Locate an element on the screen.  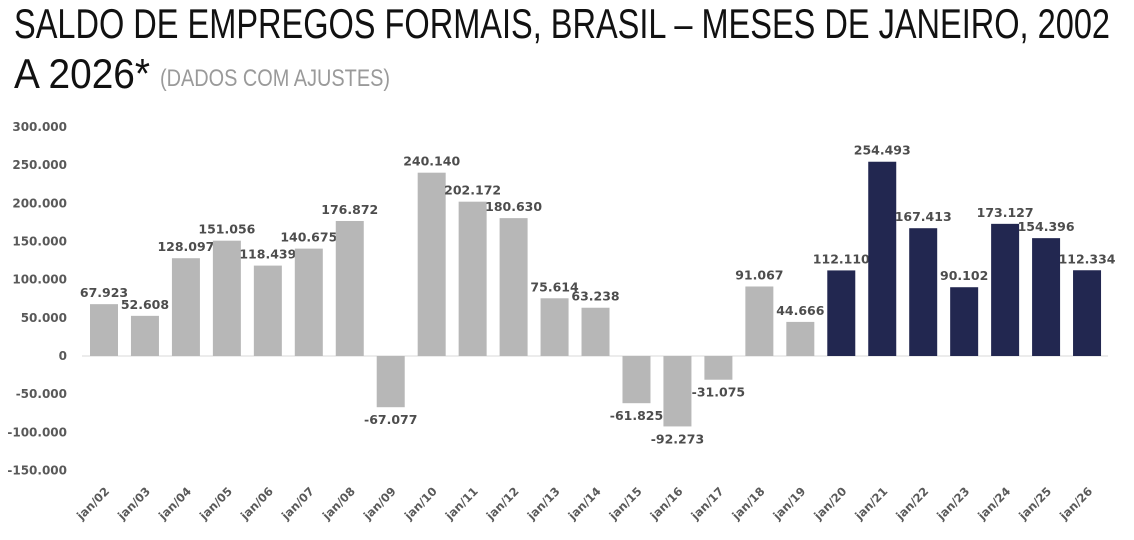
bar-jan/20 is located at coordinates (841, 313).